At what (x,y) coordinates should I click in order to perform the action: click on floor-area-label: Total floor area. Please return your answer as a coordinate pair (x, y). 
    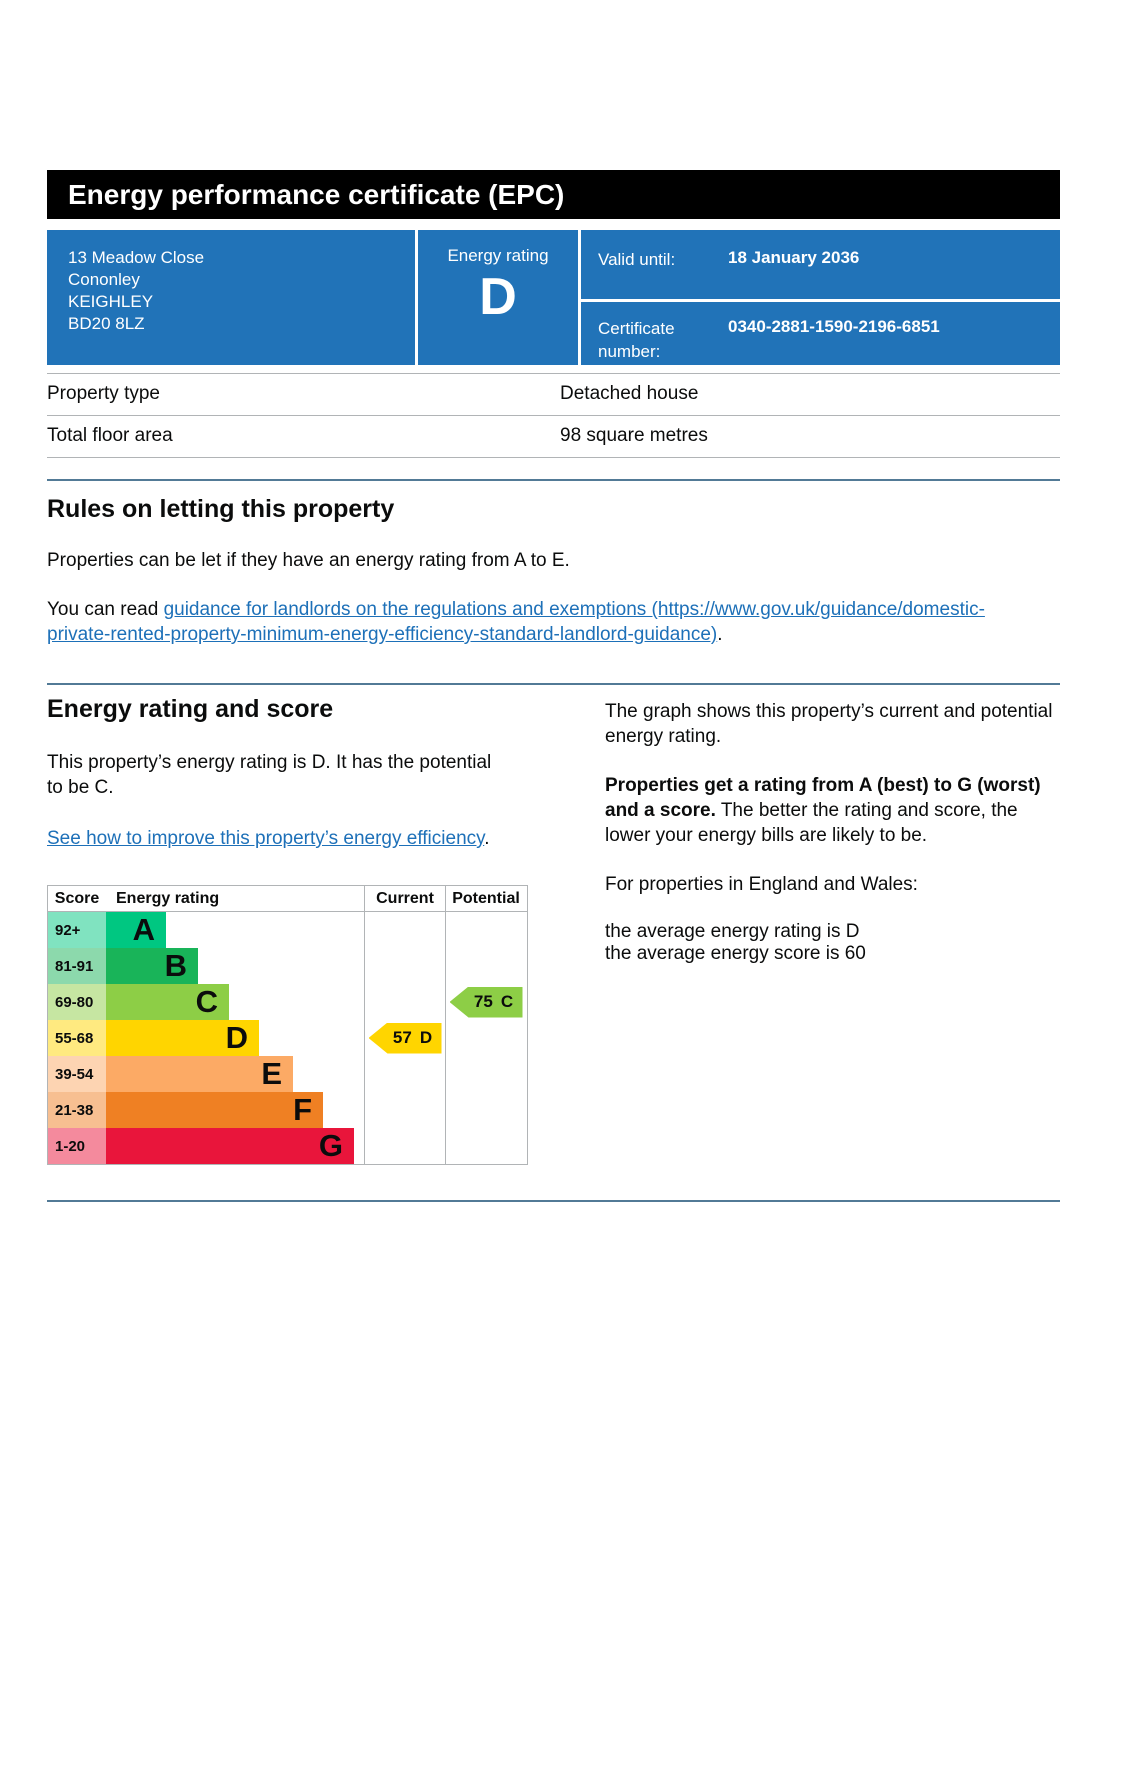
    Looking at the image, I should click on (110, 435).